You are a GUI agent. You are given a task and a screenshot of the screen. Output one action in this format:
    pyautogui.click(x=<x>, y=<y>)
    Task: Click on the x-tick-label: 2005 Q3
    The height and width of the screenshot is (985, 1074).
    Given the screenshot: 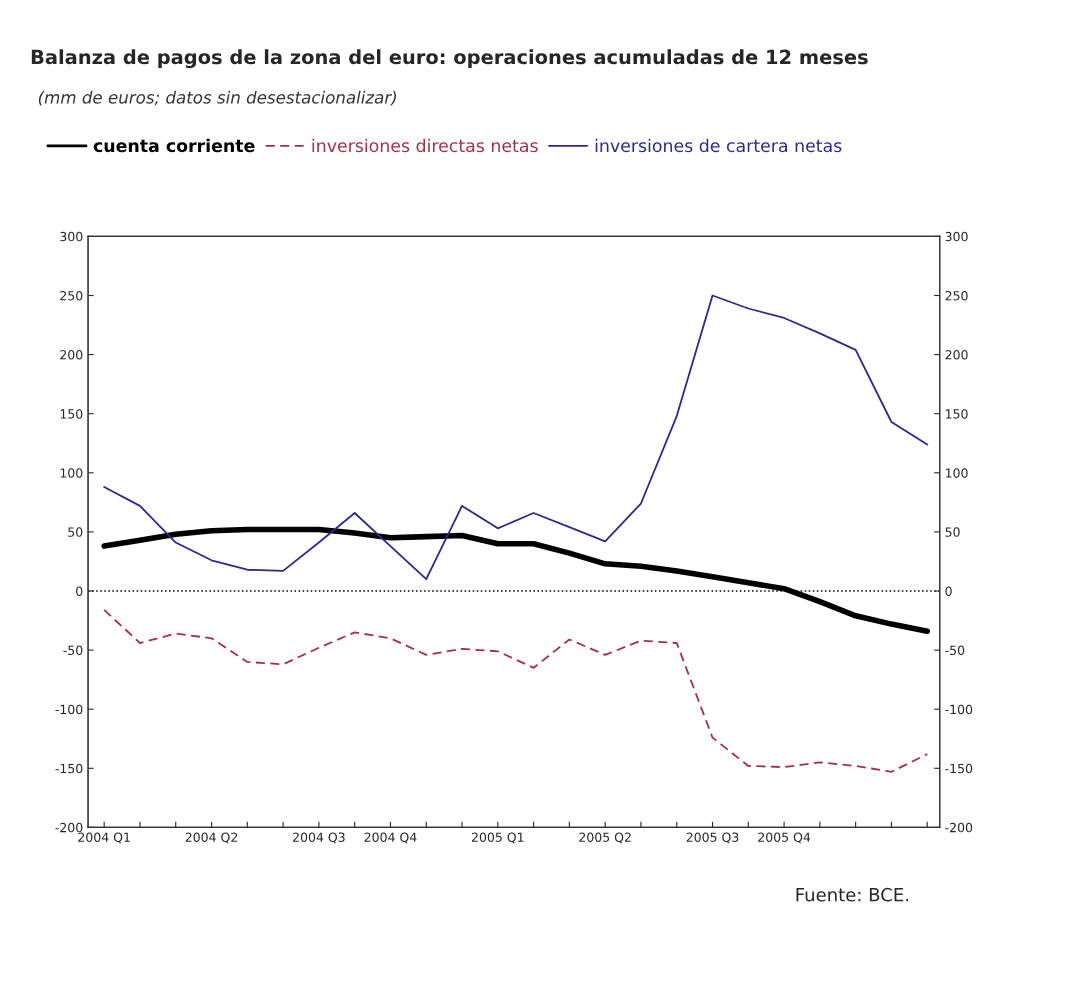 What is the action you would take?
    pyautogui.click(x=712, y=838)
    